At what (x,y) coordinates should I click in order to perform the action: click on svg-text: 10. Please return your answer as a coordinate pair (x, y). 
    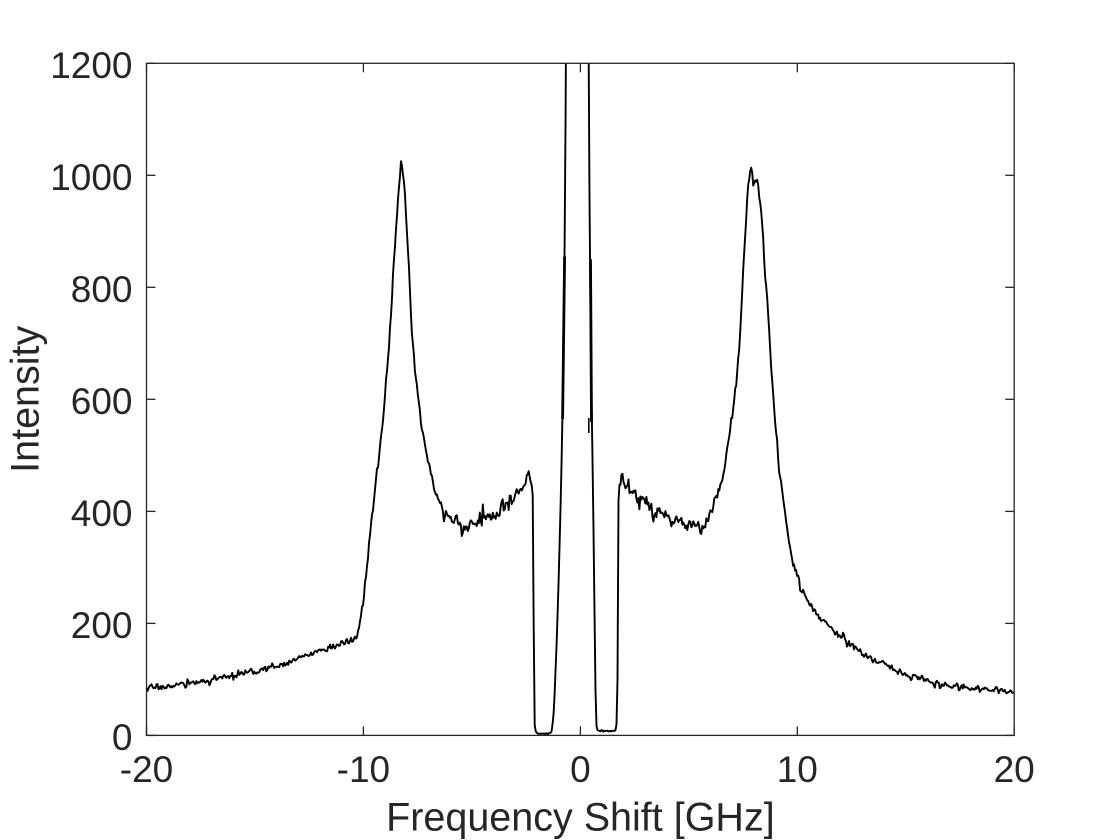
    Looking at the image, I should click on (797, 769).